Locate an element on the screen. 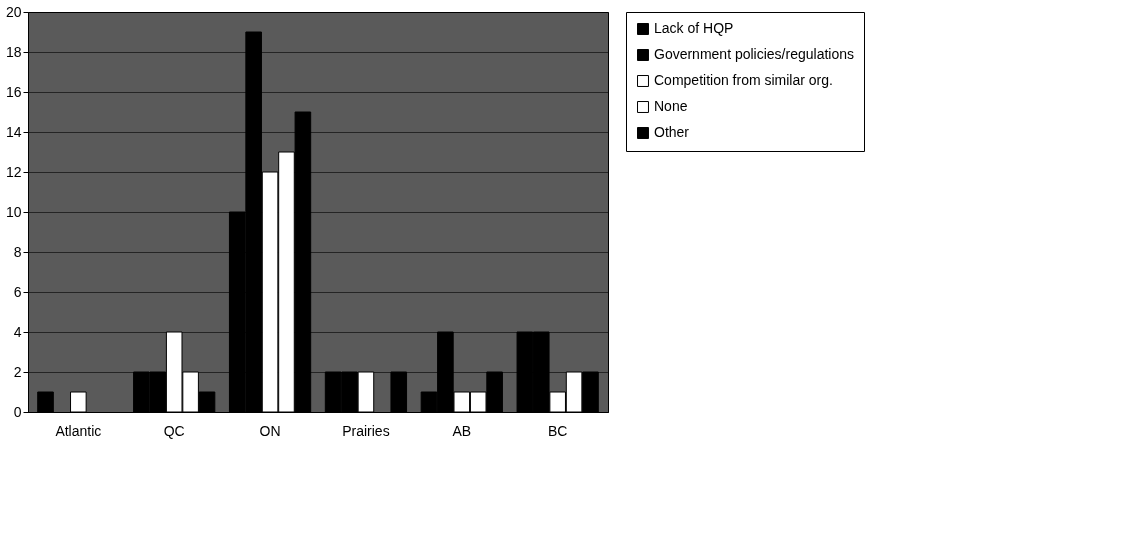 The image size is (1132, 540). x-tick-label: Prairies is located at coordinates (366, 430).